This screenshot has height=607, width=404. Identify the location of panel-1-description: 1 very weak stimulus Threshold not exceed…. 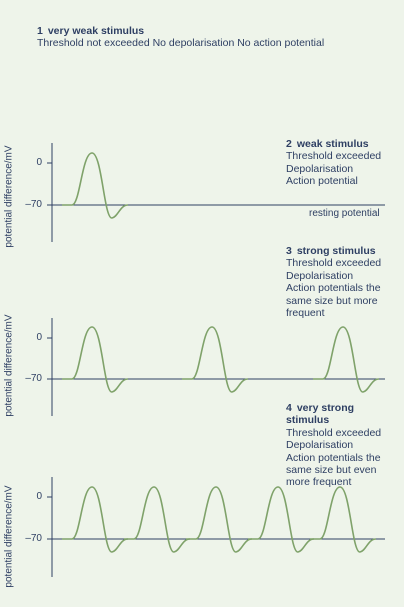
(180, 37).